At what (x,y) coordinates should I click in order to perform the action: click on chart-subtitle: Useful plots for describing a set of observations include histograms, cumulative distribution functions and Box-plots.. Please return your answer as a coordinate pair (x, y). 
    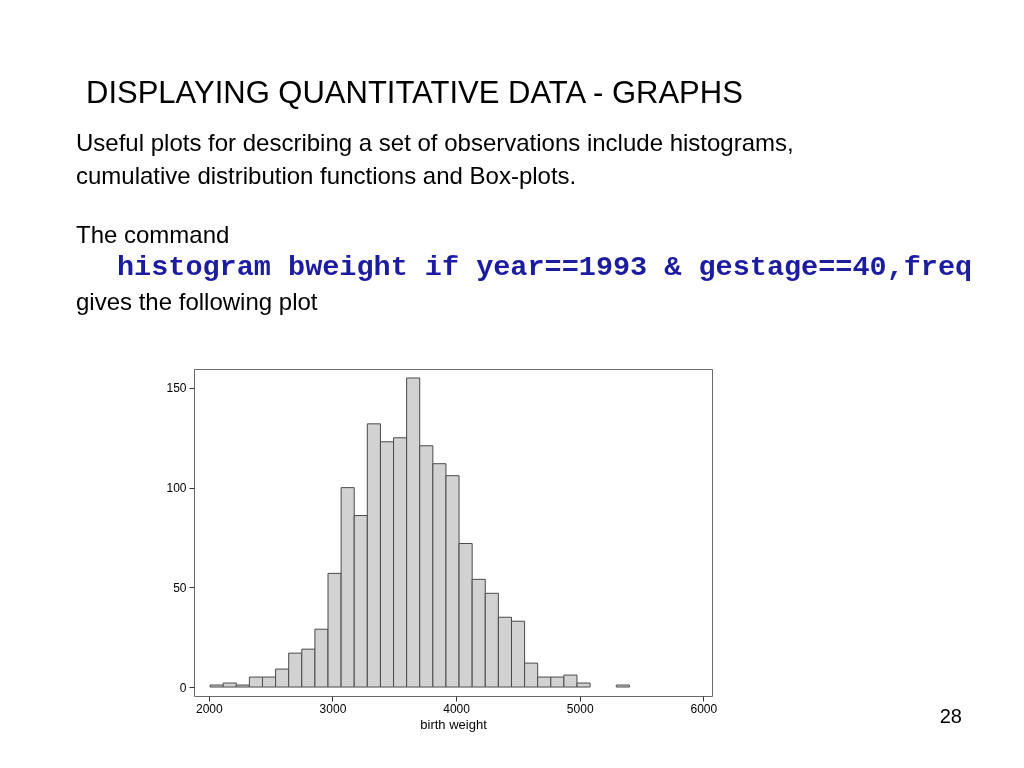
    Looking at the image, I should click on (435, 159).